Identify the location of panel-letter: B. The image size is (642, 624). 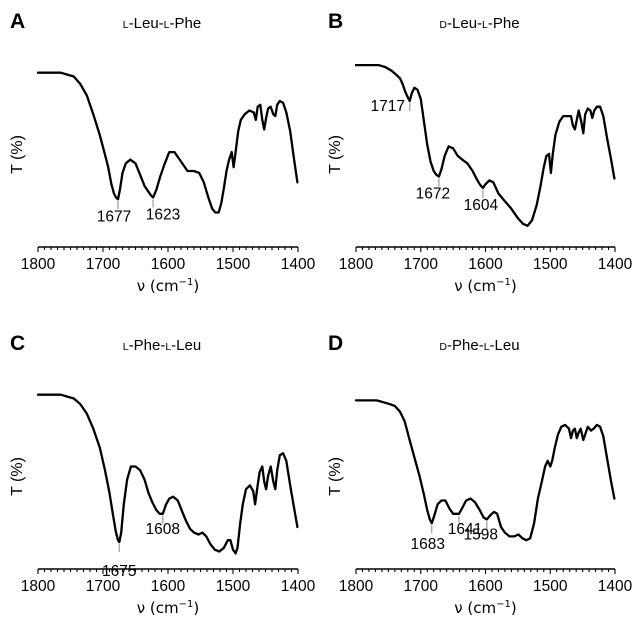
(335, 21).